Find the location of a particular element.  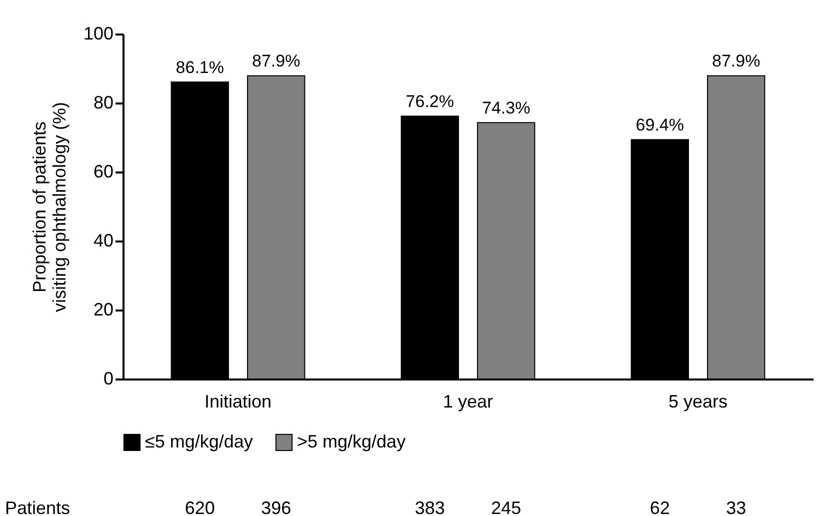

data-label: 74.3% is located at coordinates (506, 108).